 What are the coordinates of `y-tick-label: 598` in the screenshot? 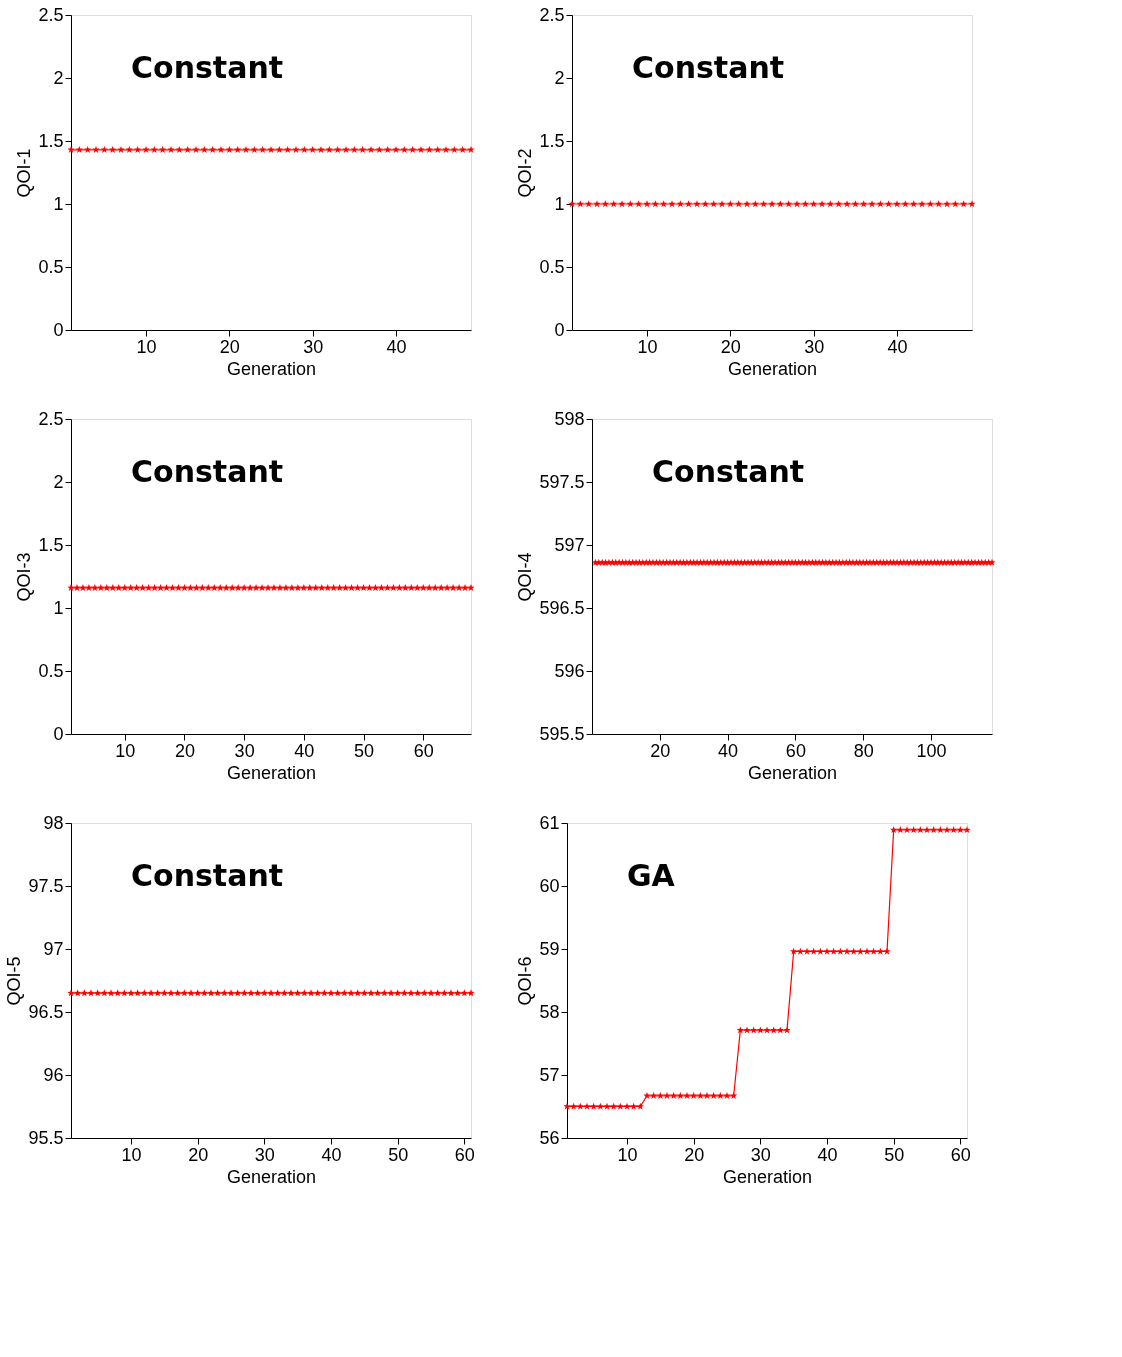 It's located at (569, 418).